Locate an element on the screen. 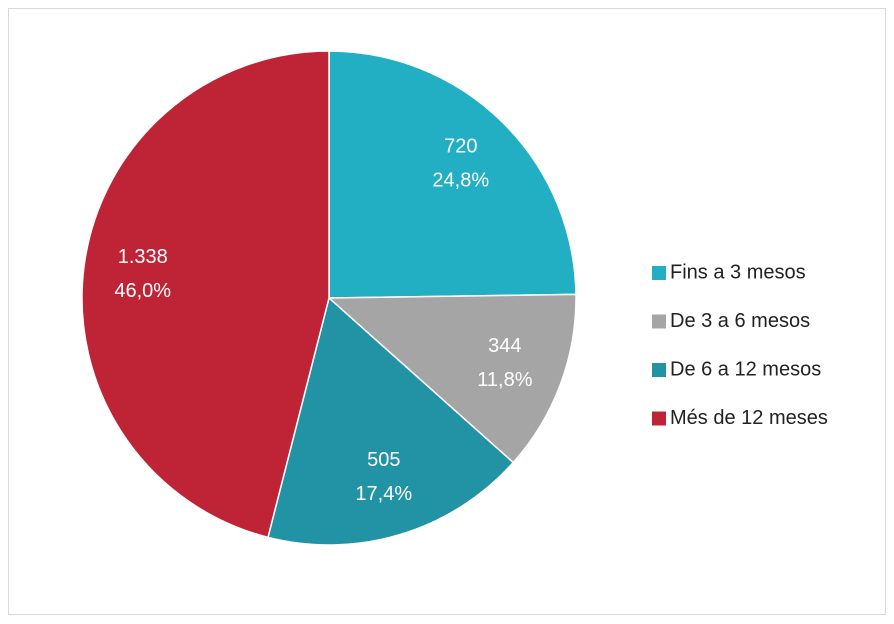 The image size is (894, 624). percent-label: 11,8% is located at coordinates (504, 380).